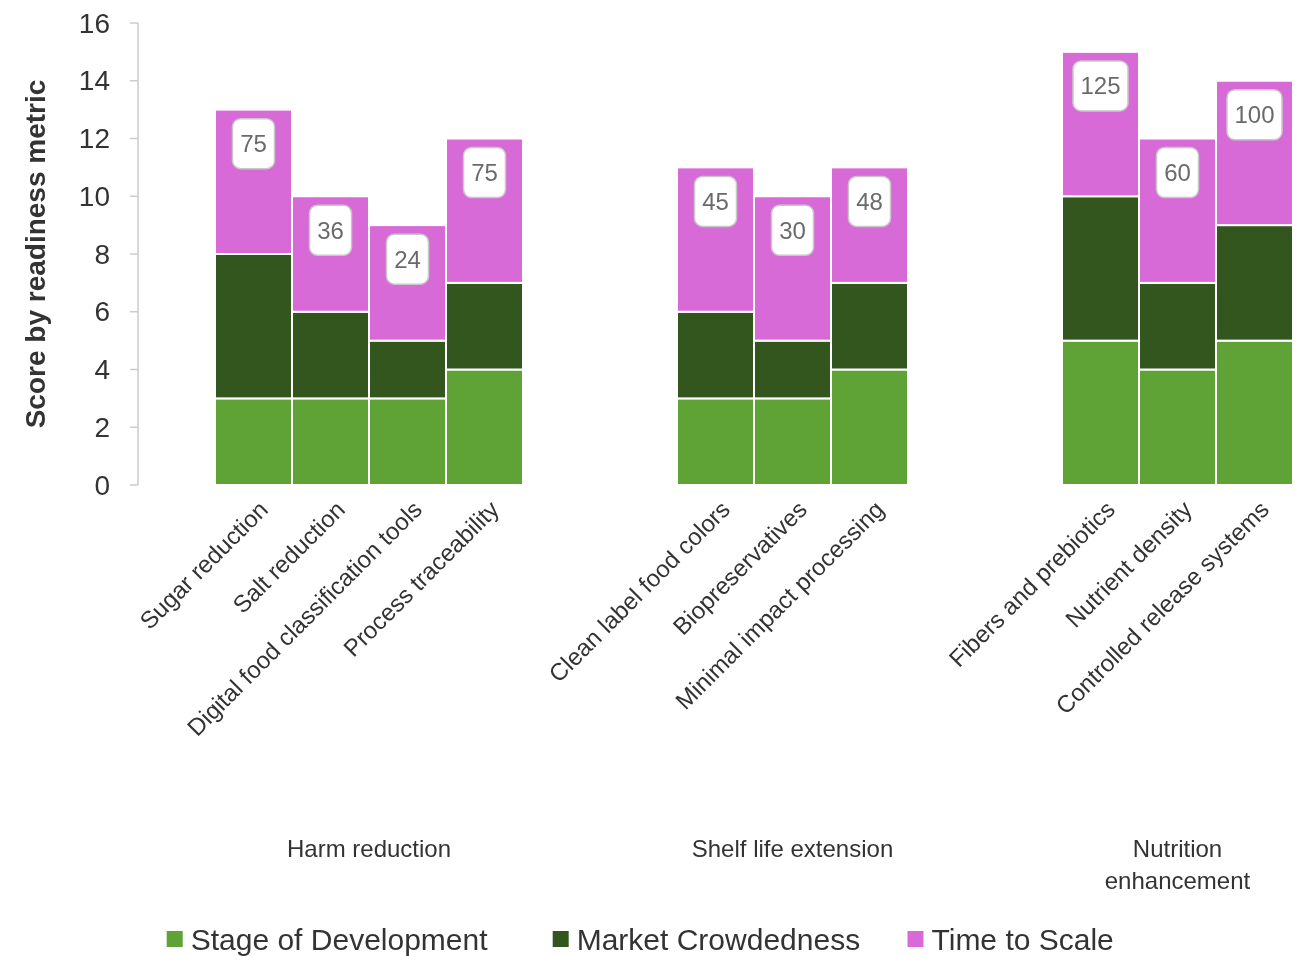 Image resolution: width=1301 pixels, height=956 pixels. Describe the element at coordinates (792, 230) in the screenshot. I see `annotation: 30` at that location.